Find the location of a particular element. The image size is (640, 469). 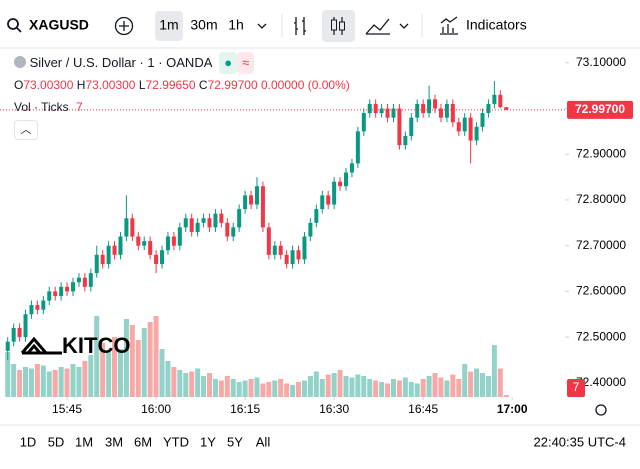

range-button: 6M is located at coordinates (143, 441).